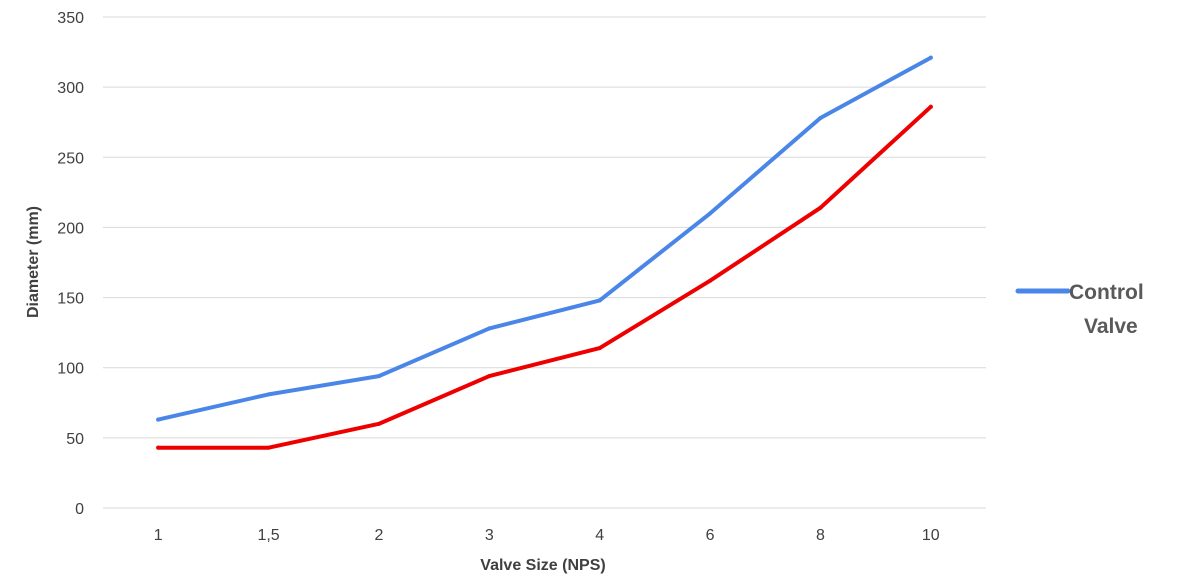 The width and height of the screenshot is (1189, 580). What do you see at coordinates (489, 535) in the screenshot?
I see `x-tick-label: 3` at bounding box center [489, 535].